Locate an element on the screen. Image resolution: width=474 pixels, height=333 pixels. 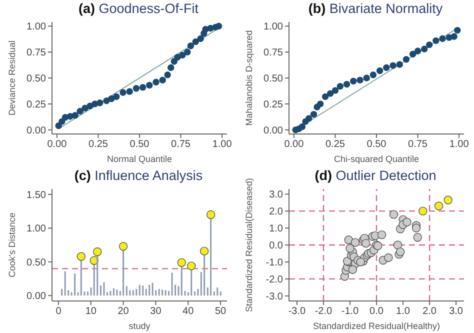
x-tick-label: 1.00 is located at coordinates (459, 144).